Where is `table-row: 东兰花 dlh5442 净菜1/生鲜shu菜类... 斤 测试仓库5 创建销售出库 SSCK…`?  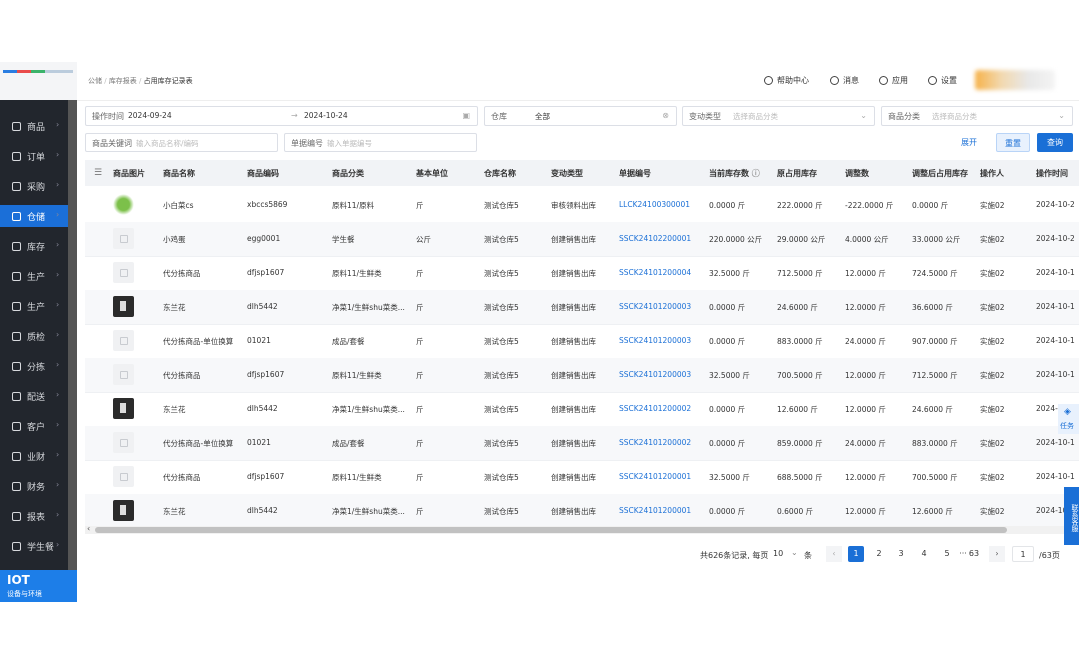 table-row: 东兰花 dlh5442 净菜1/生鲜shu菜类... 斤 测试仓库5 创建销售出库 SSCK… is located at coordinates (582, 409).